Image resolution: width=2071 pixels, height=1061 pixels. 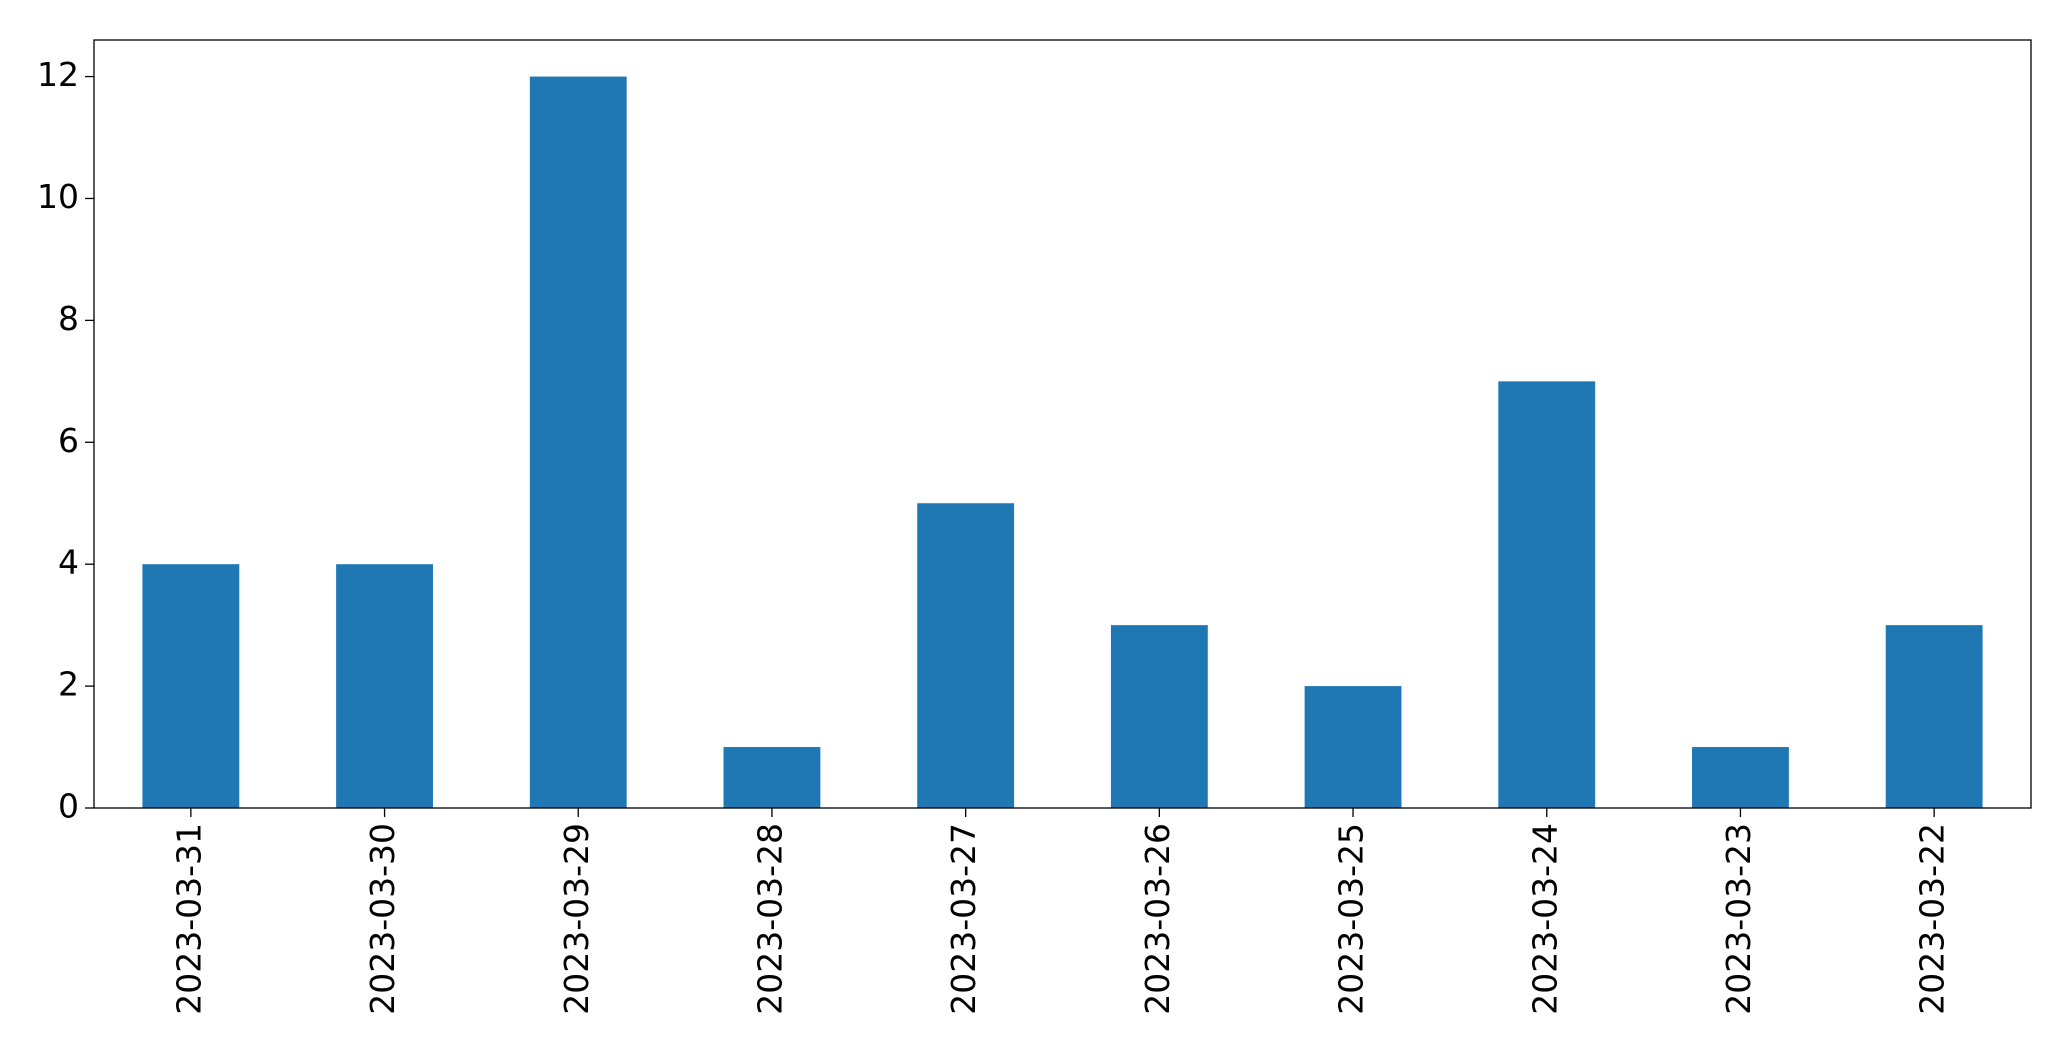 What do you see at coordinates (1544, 919) in the screenshot?
I see `x-tick-label: 2023-03-24` at bounding box center [1544, 919].